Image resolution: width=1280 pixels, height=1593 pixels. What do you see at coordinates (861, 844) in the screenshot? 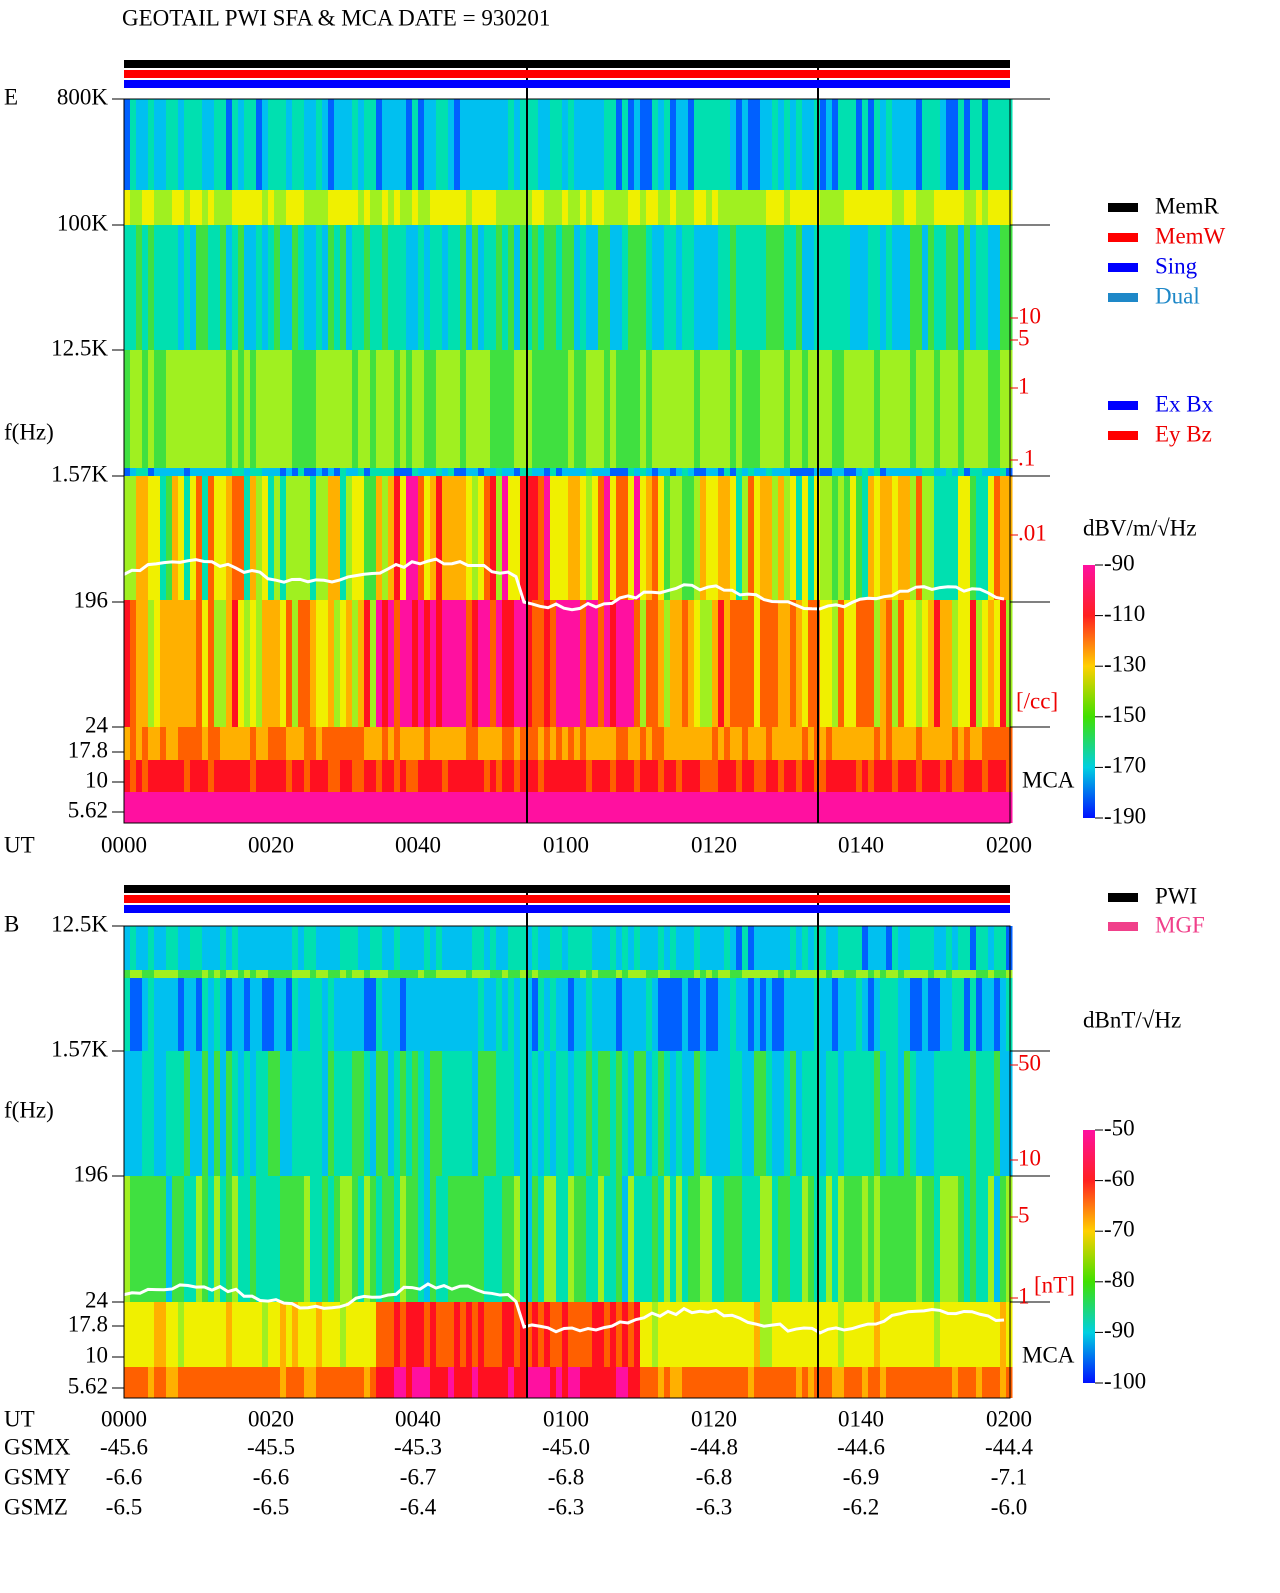
I see `x-tick-label: 0140` at bounding box center [861, 844].